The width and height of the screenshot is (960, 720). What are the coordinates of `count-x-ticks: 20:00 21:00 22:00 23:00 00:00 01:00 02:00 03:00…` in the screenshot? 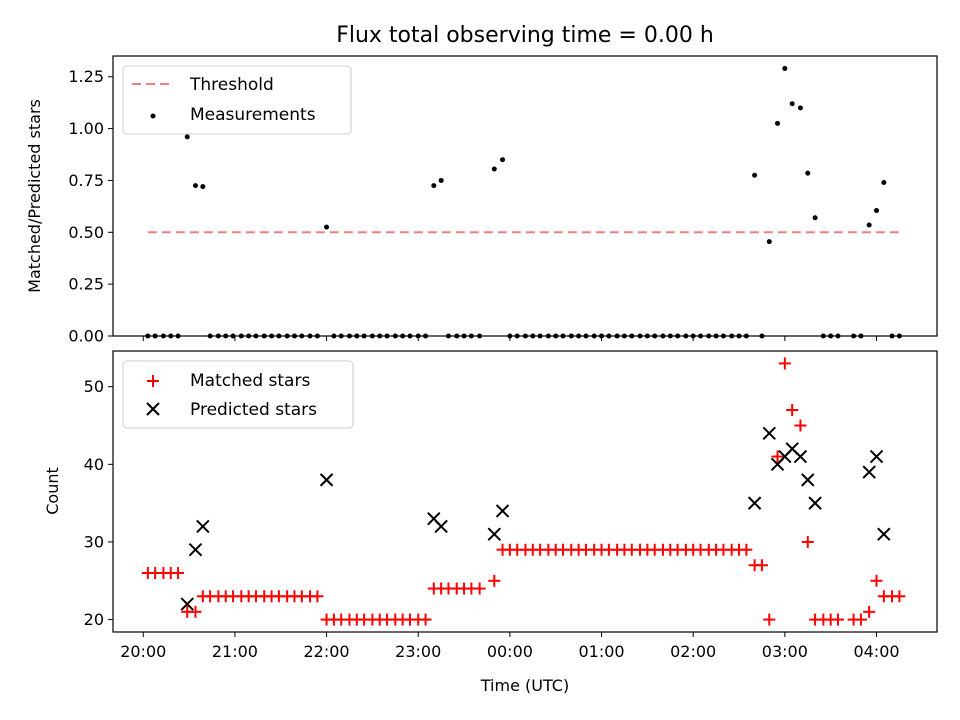 It's located at (510, 646).